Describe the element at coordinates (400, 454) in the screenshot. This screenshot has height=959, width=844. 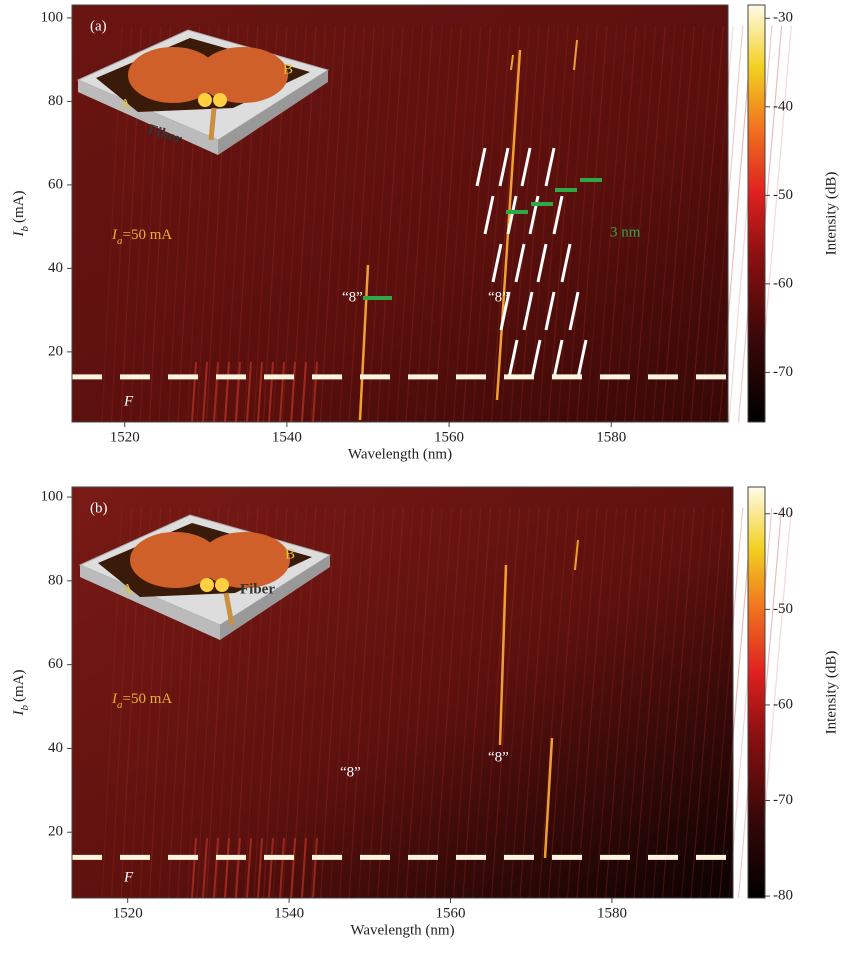
I see `x-axis-title: Wavelength (nm)` at that location.